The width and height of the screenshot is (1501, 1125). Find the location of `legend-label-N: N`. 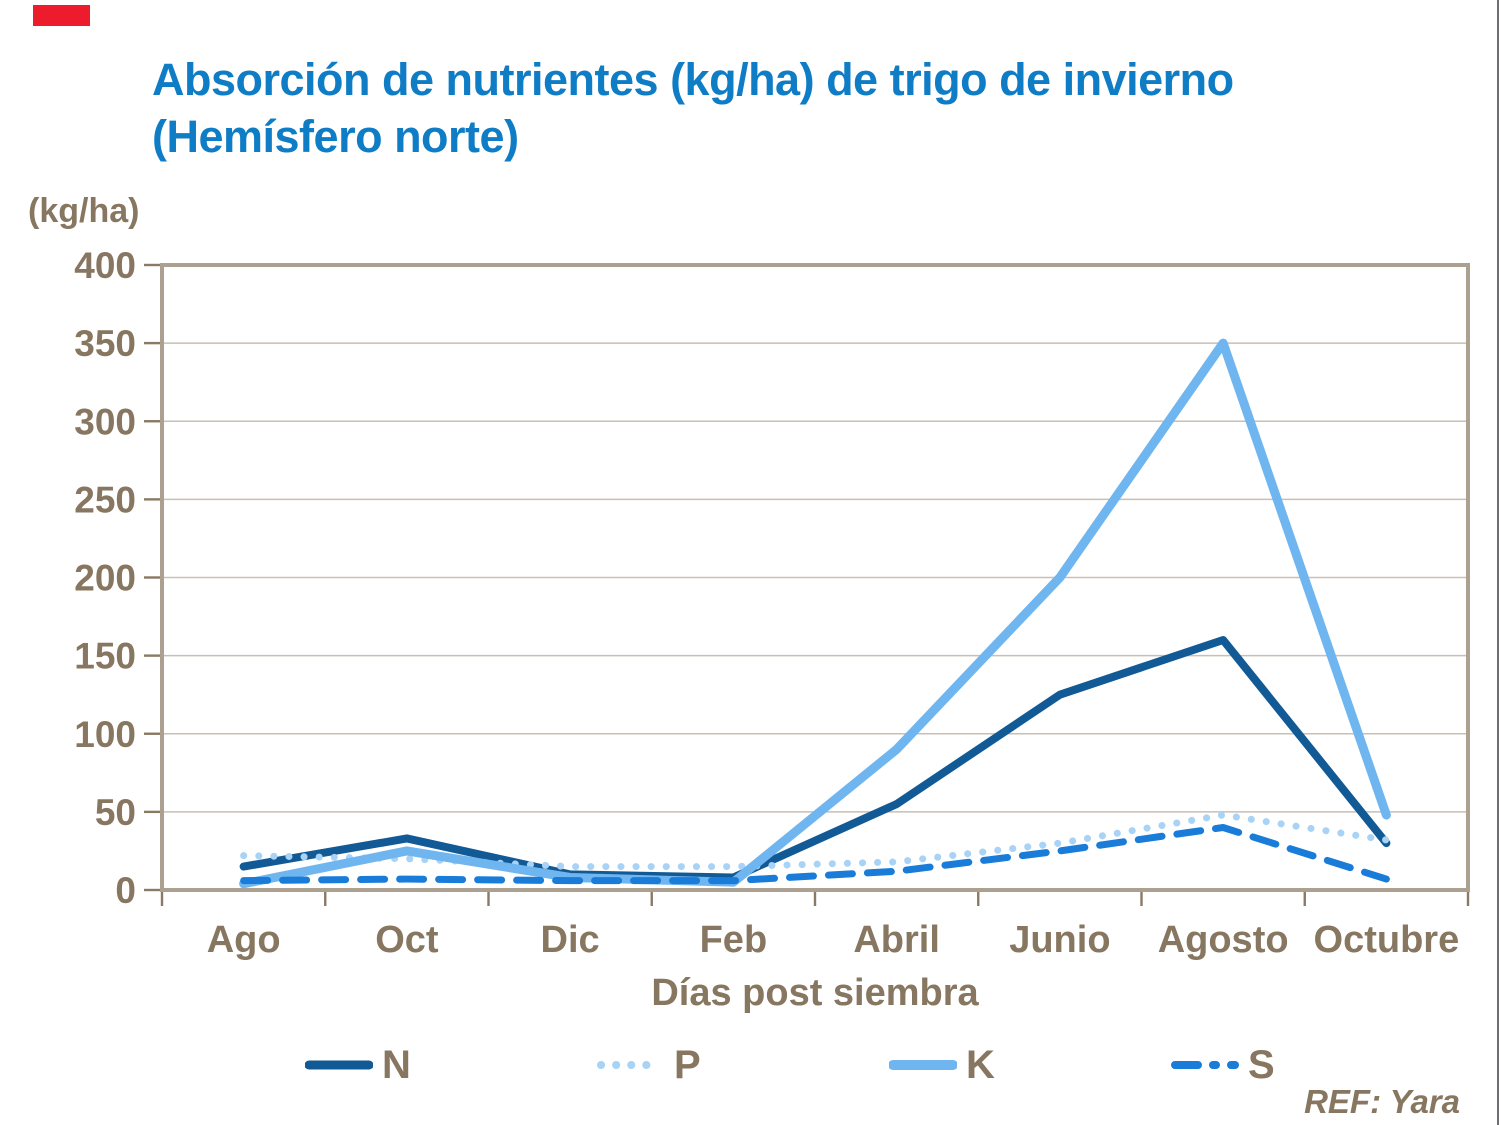

legend-label-N: N is located at coordinates (396, 1064).